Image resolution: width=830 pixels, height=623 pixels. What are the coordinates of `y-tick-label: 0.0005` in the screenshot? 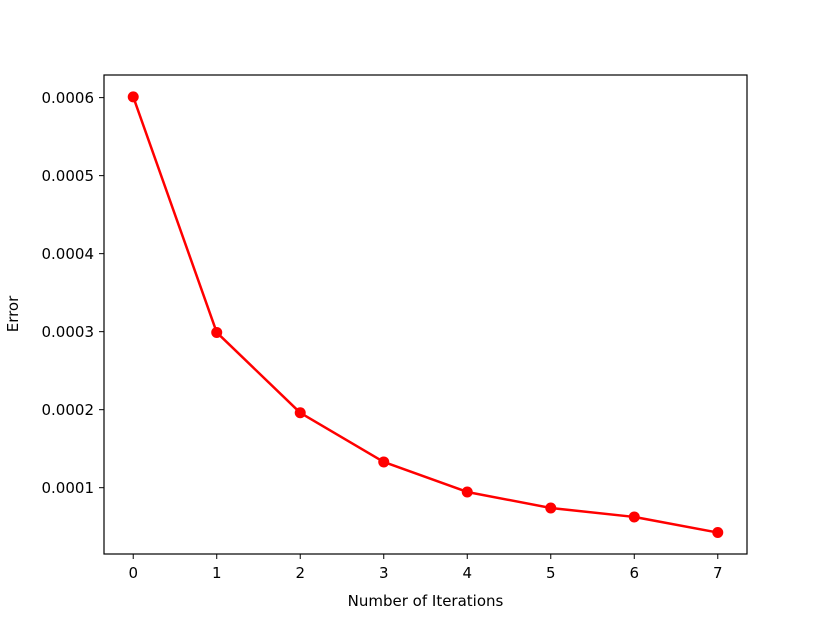 It's located at (68, 176).